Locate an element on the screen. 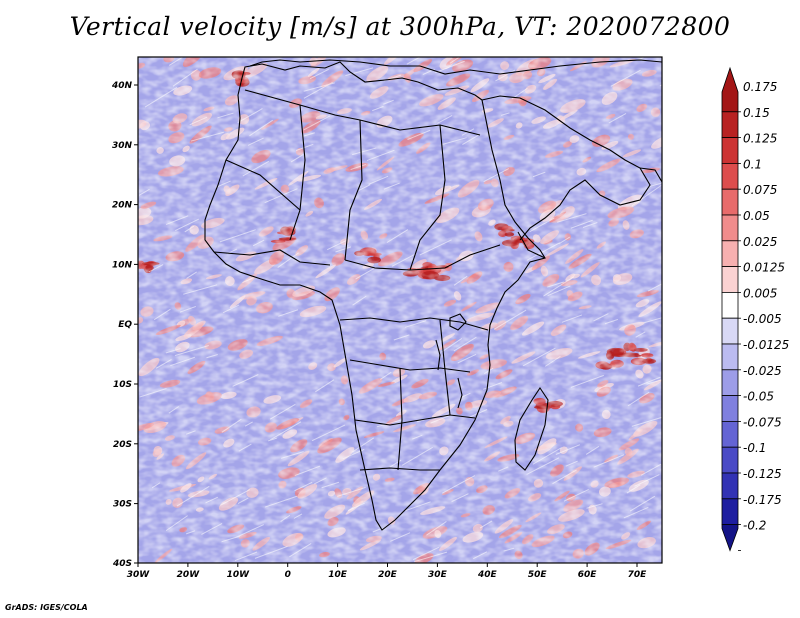 Image resolution: width=800 pixels, height=618 pixels. colorbar-label: -0.1 is located at coordinates (754, 448).